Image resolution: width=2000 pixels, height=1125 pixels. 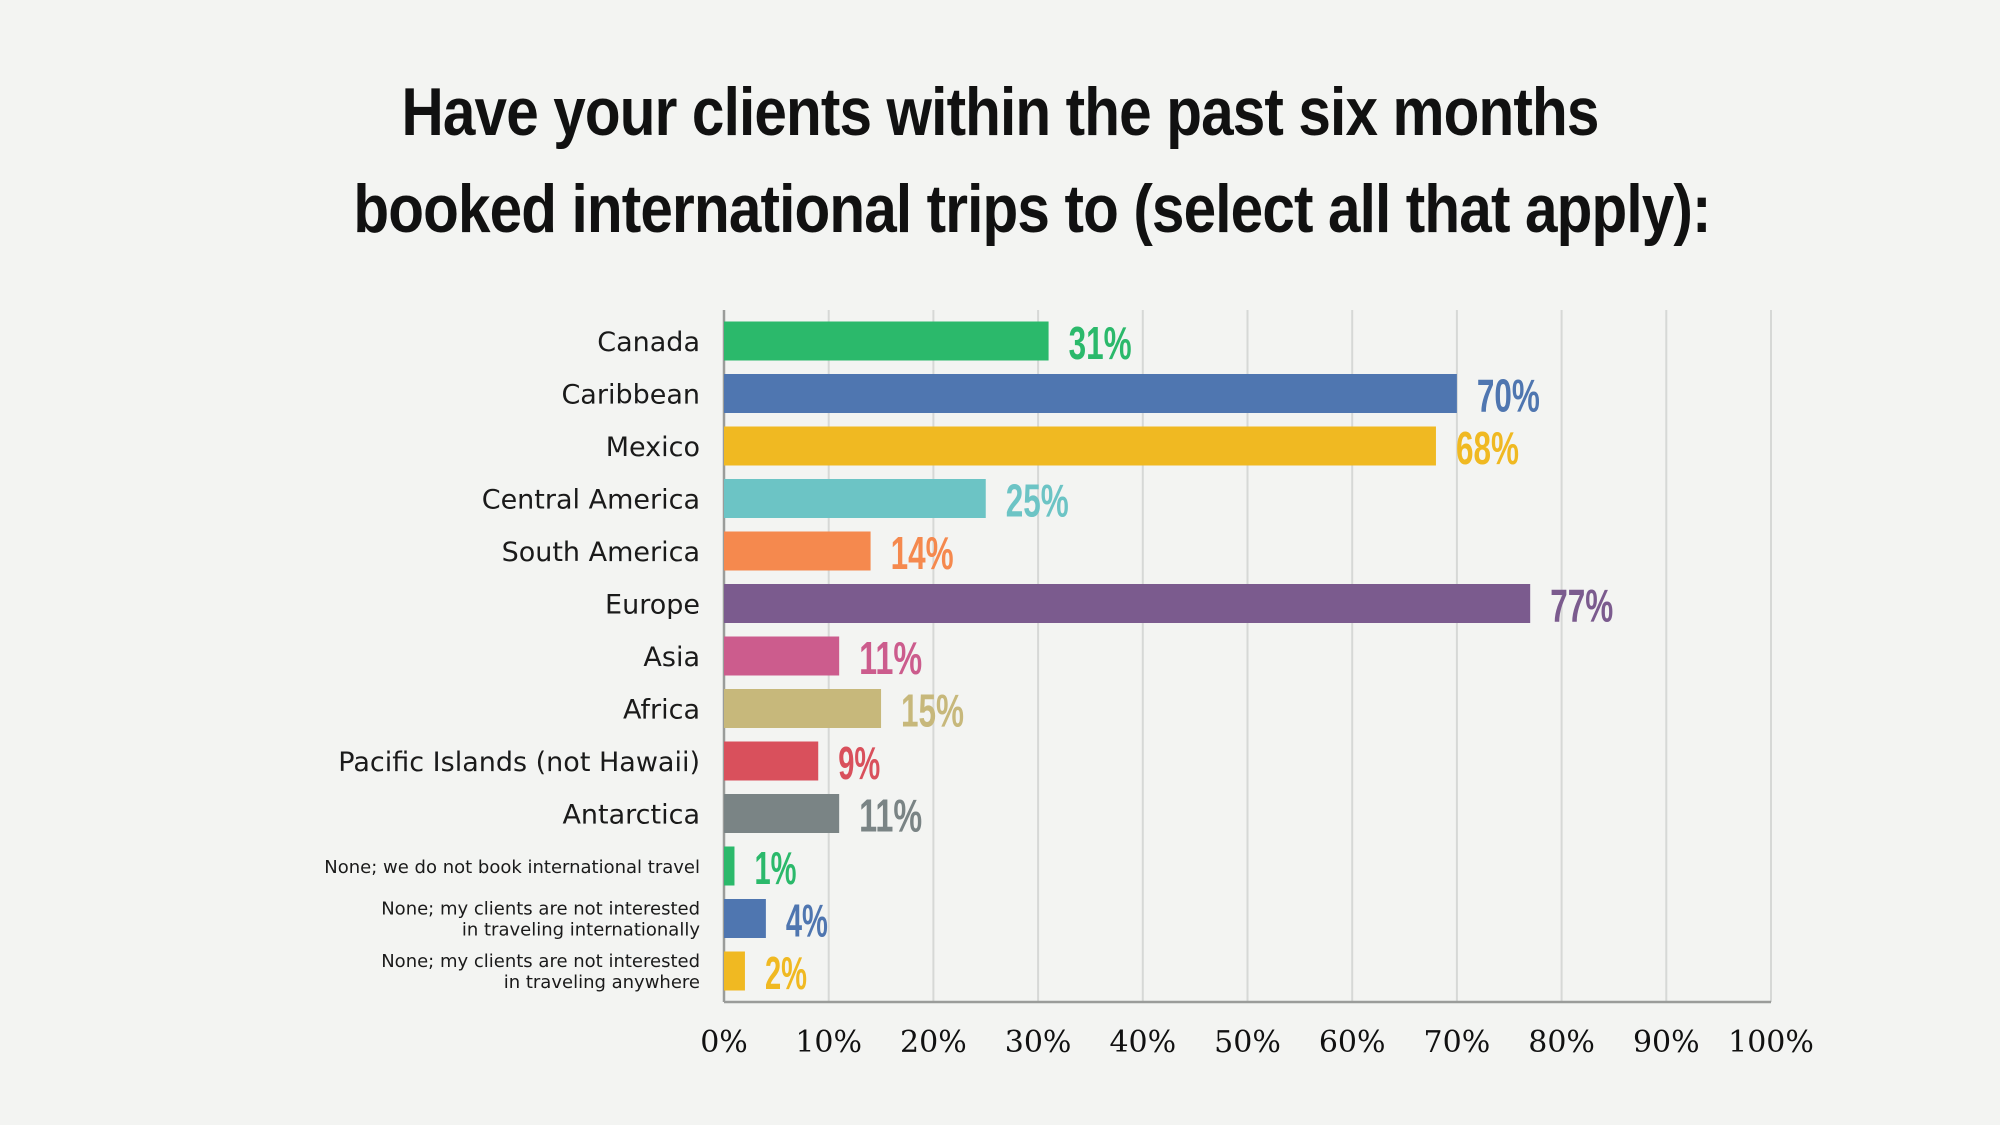 I want to click on value-label: 4%, so click(x=807, y=921).